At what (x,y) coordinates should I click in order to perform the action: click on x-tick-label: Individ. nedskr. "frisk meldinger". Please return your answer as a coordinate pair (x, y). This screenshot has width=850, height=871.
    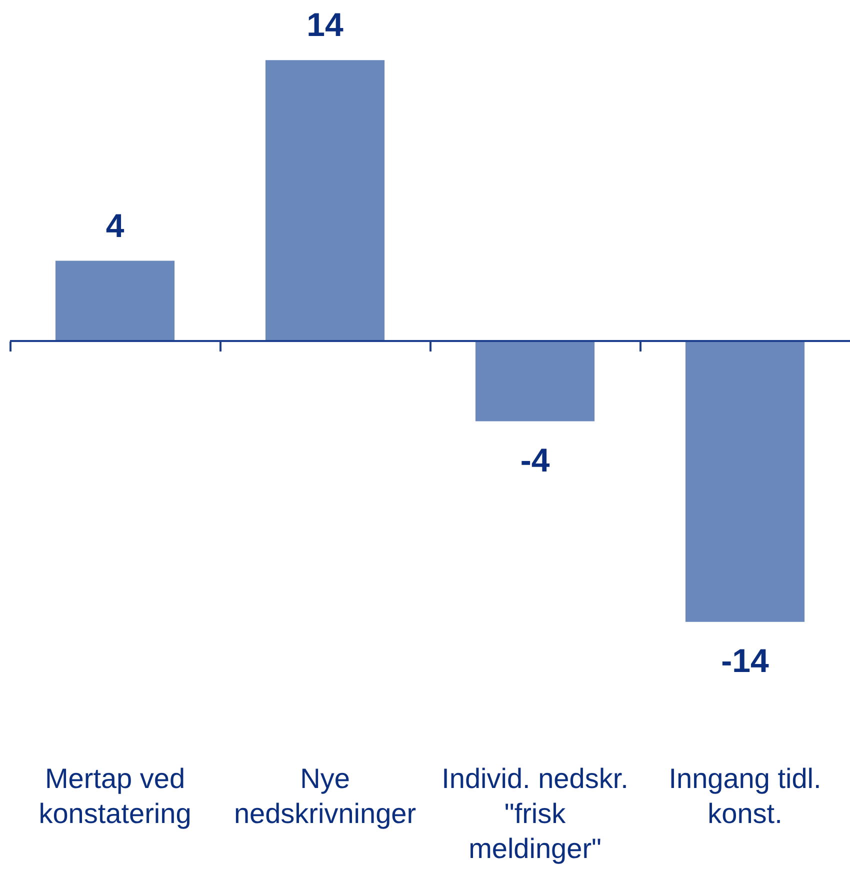
    Looking at the image, I should click on (535, 813).